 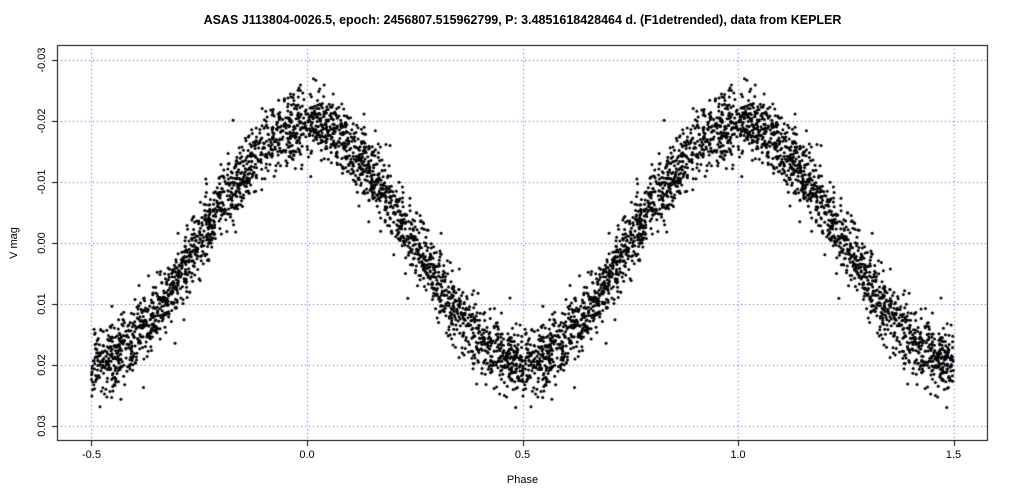 I want to click on y-tick-label: 0.00, so click(x=42, y=243).